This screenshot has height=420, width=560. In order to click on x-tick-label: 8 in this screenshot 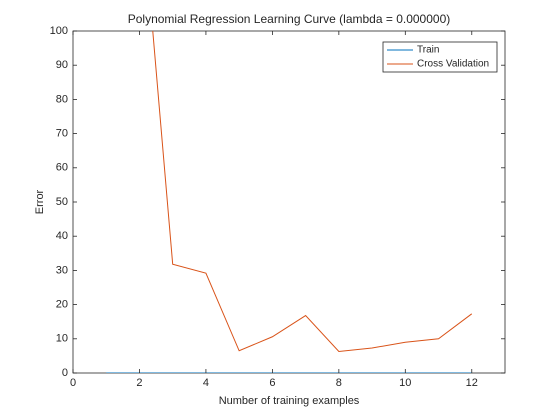, I will do `click(339, 383)`.